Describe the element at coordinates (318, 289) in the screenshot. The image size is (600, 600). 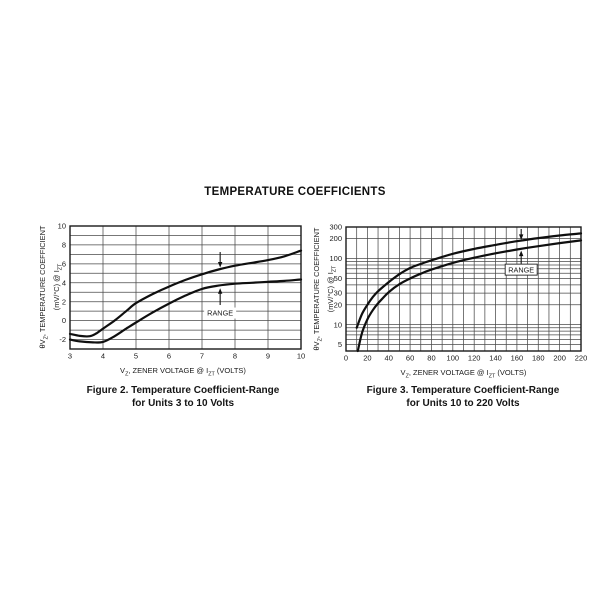
I see `figure3-y-axis-title-line1: θVZ, TEMPERATURE COEFFICIENT` at that location.